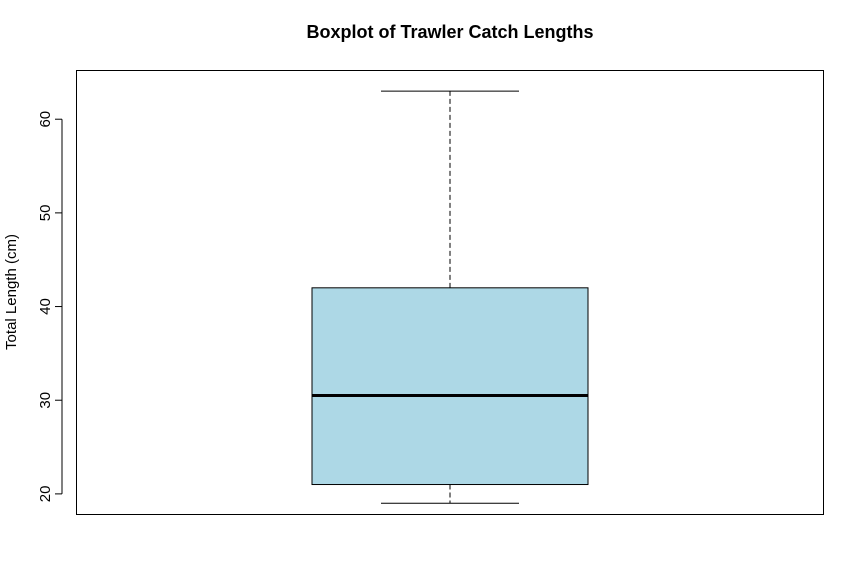  I want to click on y-tick-label-30: 30, so click(45, 400).